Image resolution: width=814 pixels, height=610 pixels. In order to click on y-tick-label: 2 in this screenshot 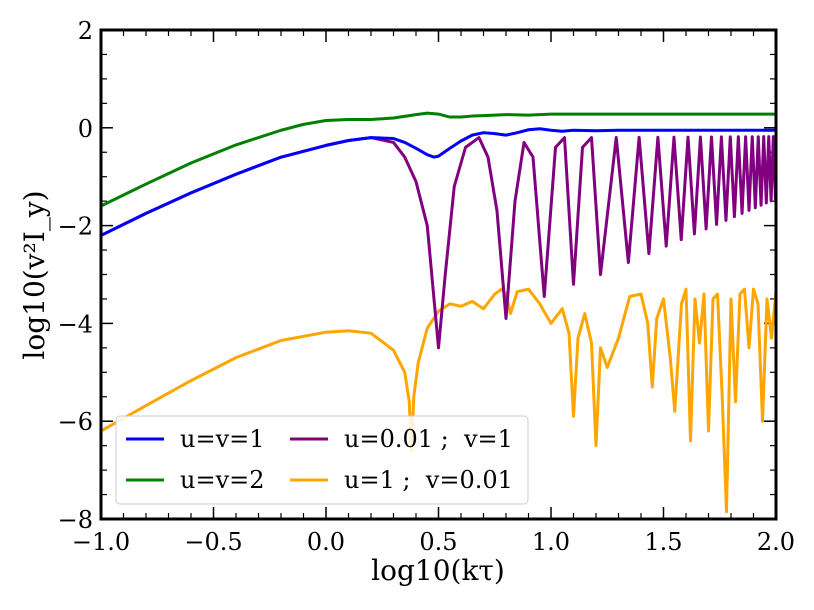, I will do `click(85, 31)`.